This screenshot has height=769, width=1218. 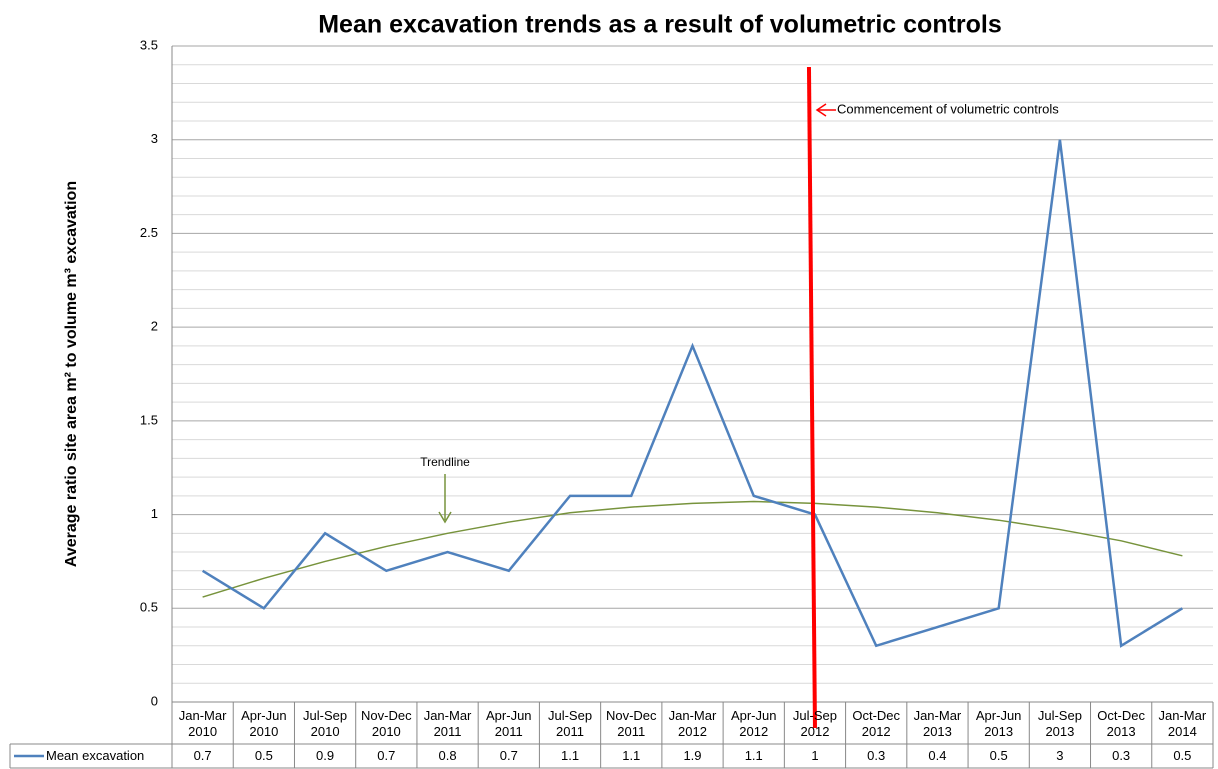 I want to click on x-tick-label: Jan-Mar 2014, so click(x=1182, y=723).